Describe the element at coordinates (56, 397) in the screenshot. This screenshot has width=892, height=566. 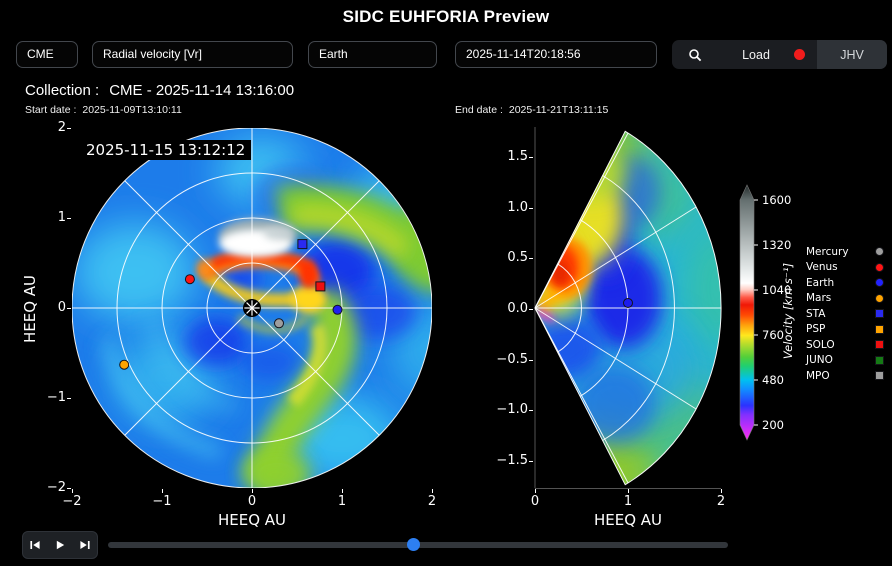
I see `left-ytick: −1` at that location.